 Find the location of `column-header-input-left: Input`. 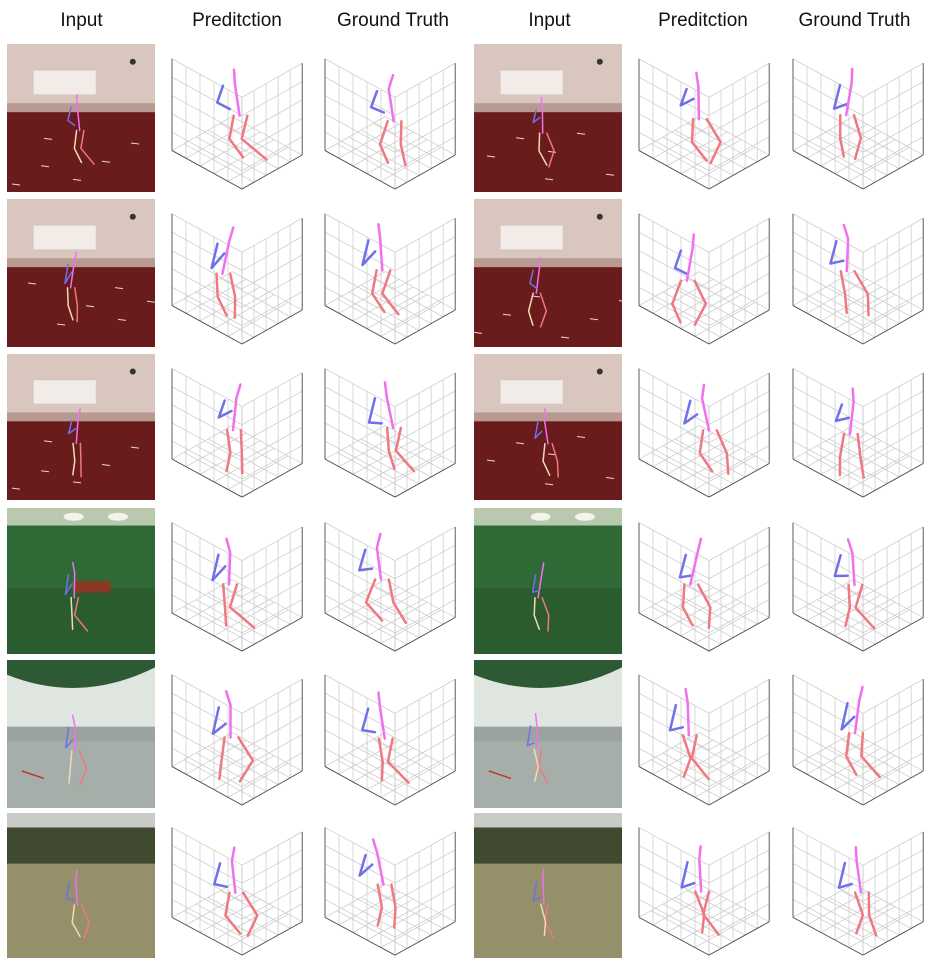

column-header-input-left: Input is located at coordinates (81, 20).